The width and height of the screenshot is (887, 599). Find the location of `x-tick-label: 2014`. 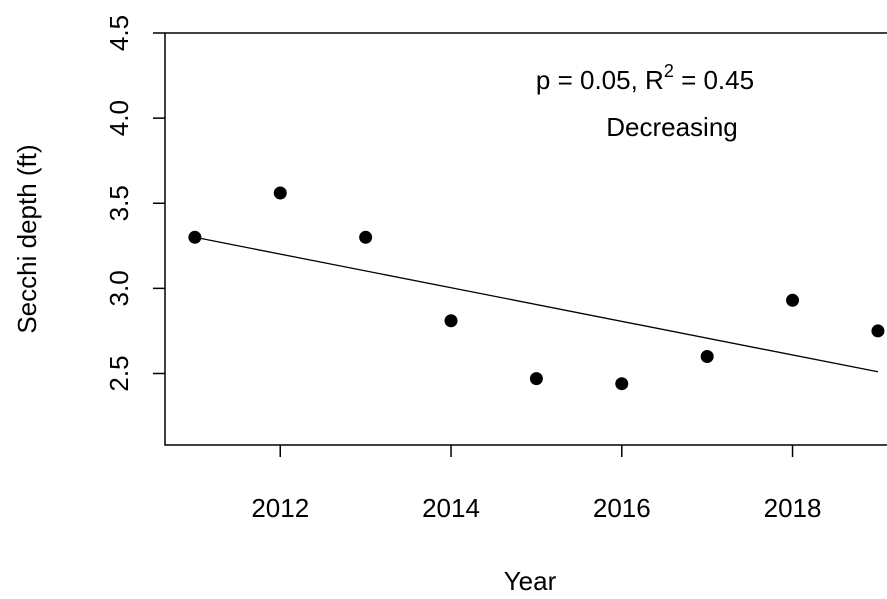

x-tick-label: 2014 is located at coordinates (451, 508).